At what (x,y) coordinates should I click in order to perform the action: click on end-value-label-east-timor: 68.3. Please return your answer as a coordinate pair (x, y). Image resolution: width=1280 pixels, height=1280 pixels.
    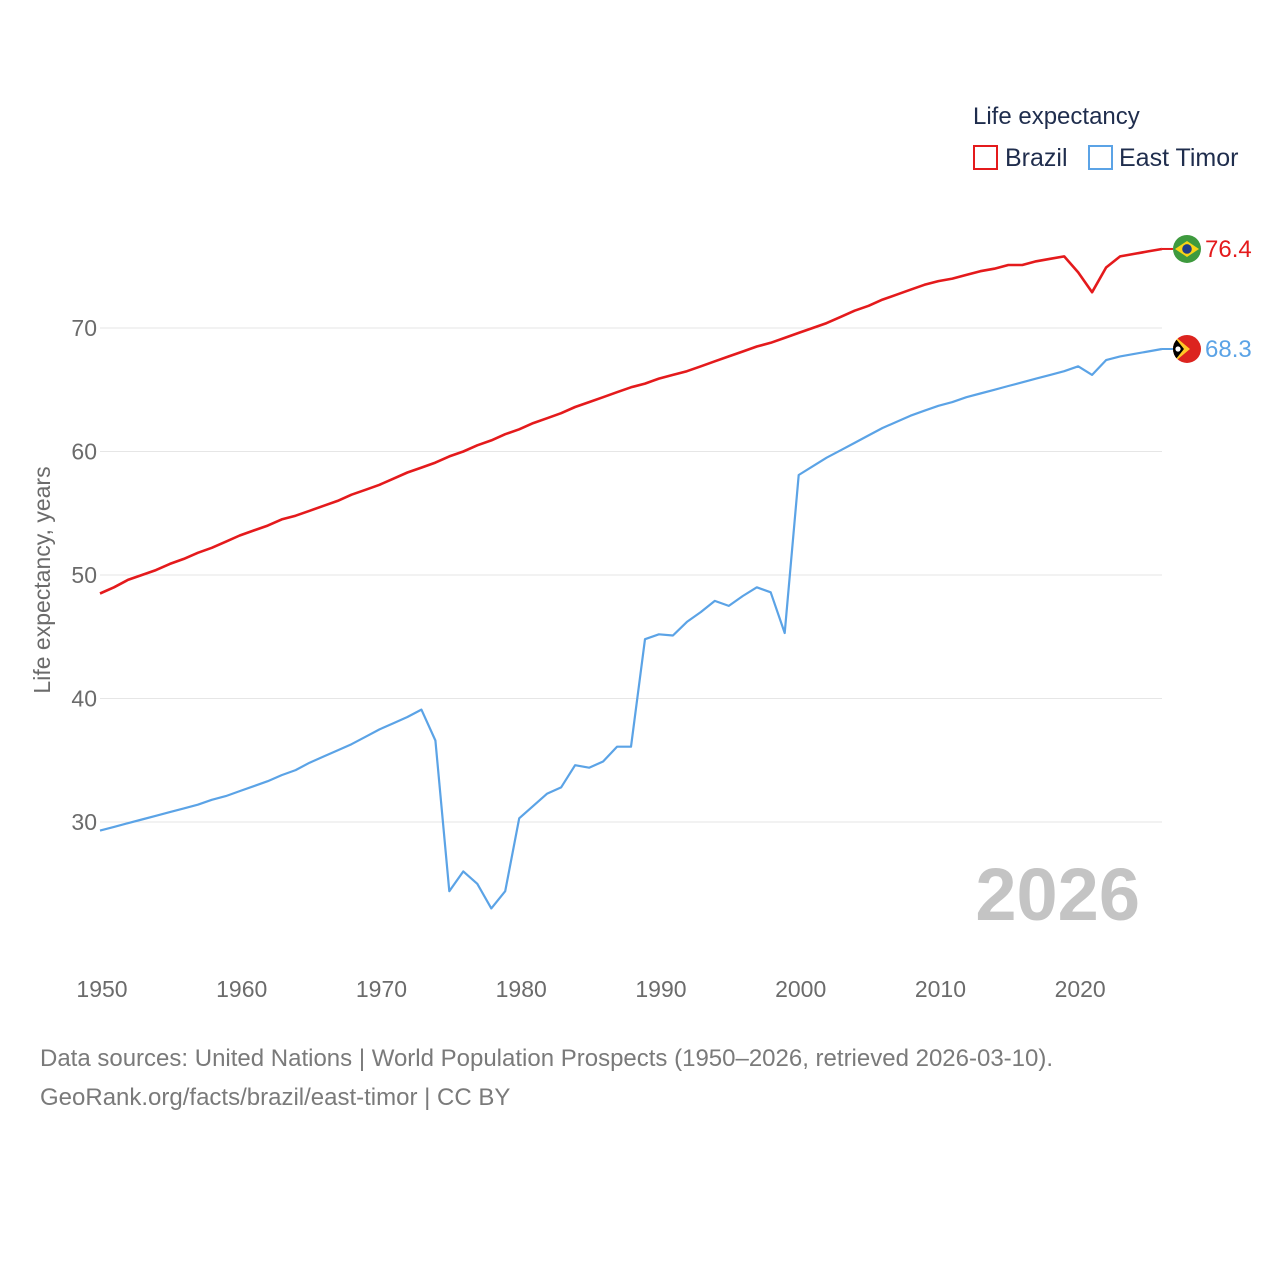
    Looking at the image, I should click on (1228, 349).